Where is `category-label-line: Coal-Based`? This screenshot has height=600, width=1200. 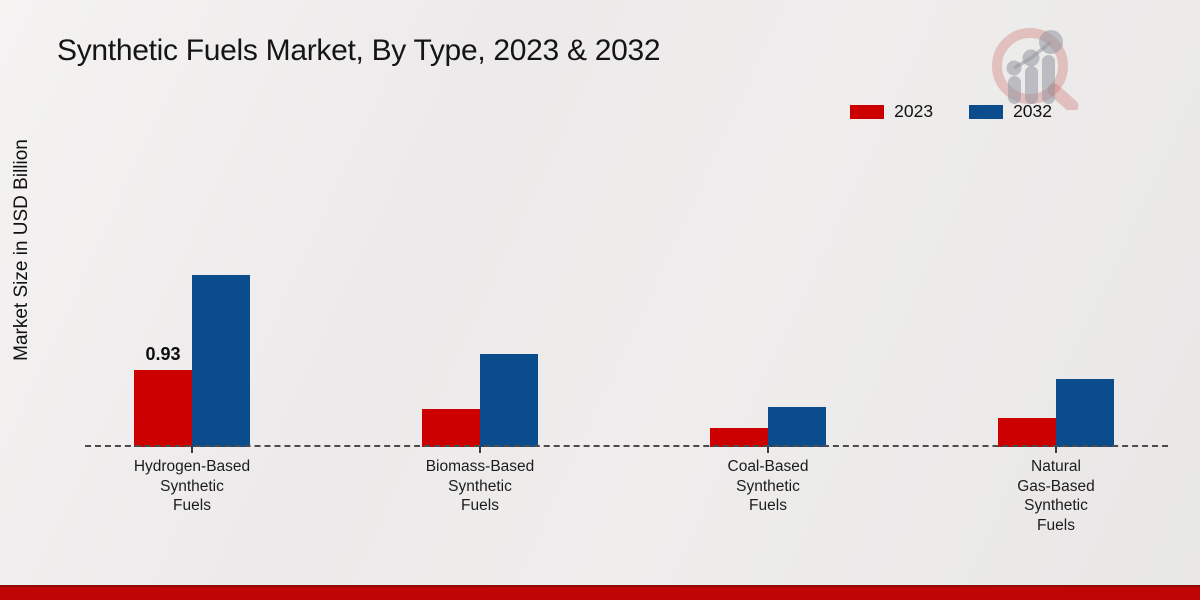
category-label-line: Coal-Based is located at coordinates (768, 466).